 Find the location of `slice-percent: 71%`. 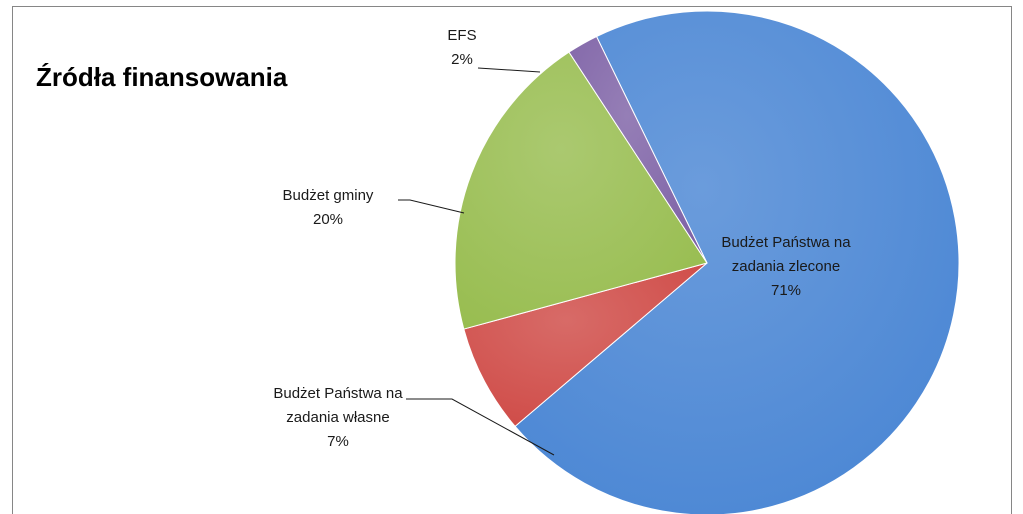

slice-percent: 71% is located at coordinates (786, 290).